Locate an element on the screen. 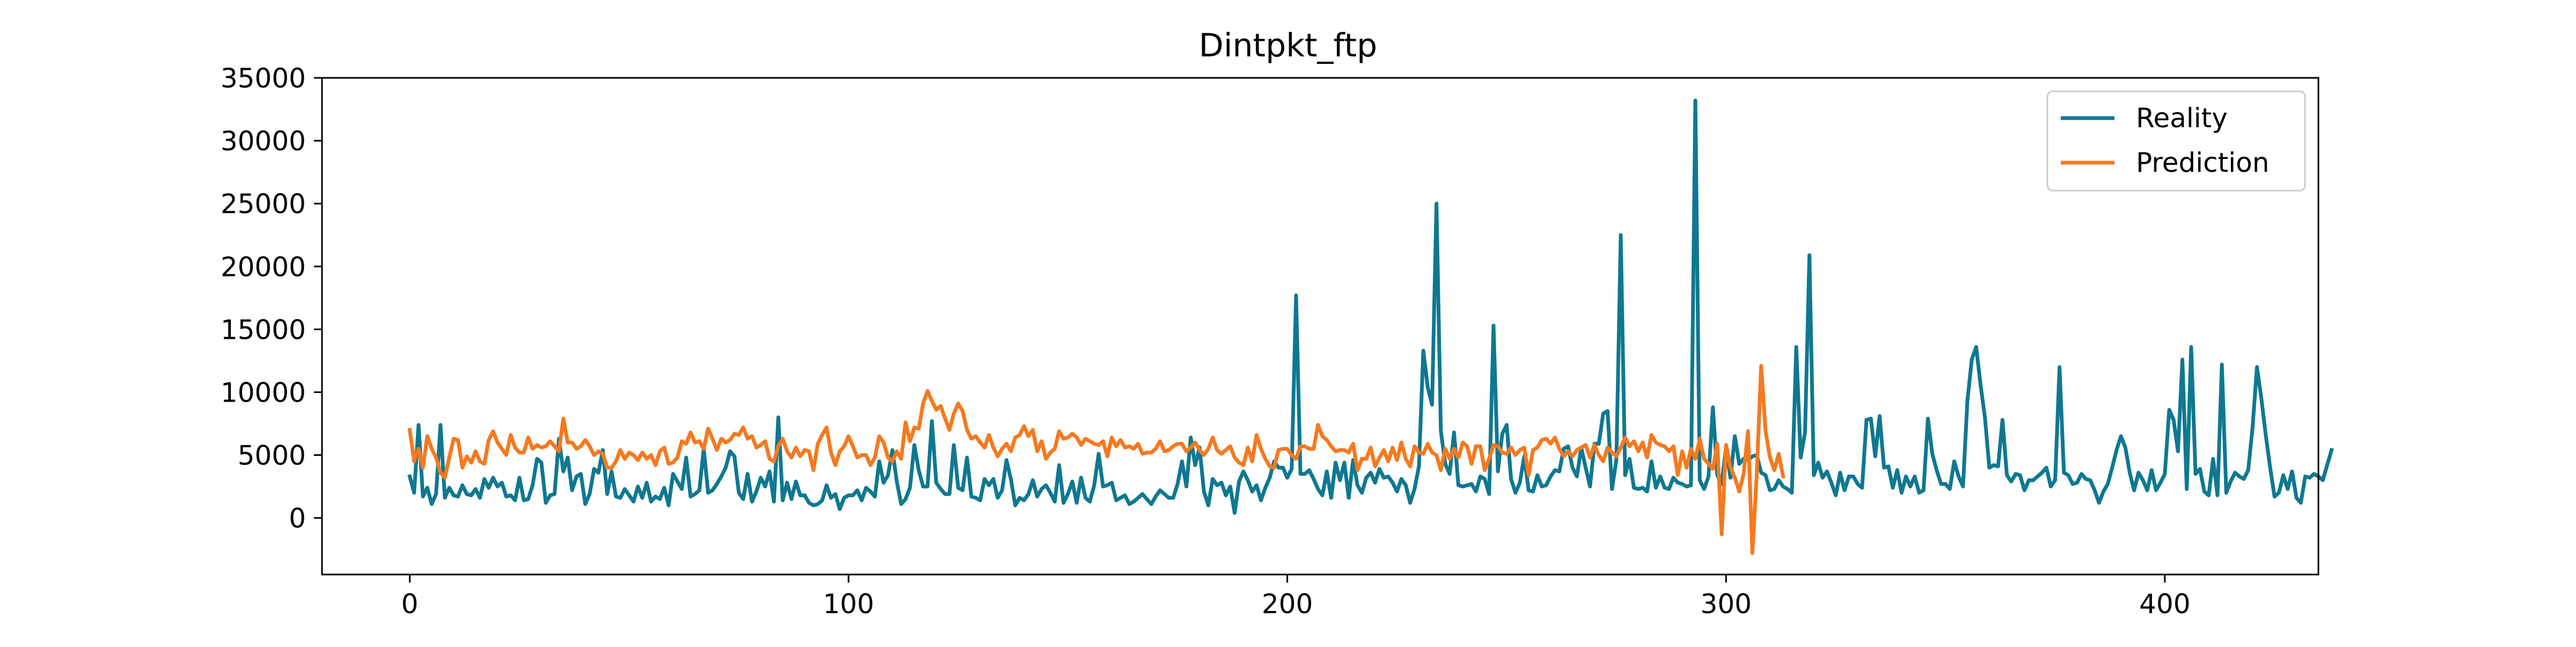 This screenshot has height=647, width=2576. y-tick-label-3: 15000 is located at coordinates (263, 329).